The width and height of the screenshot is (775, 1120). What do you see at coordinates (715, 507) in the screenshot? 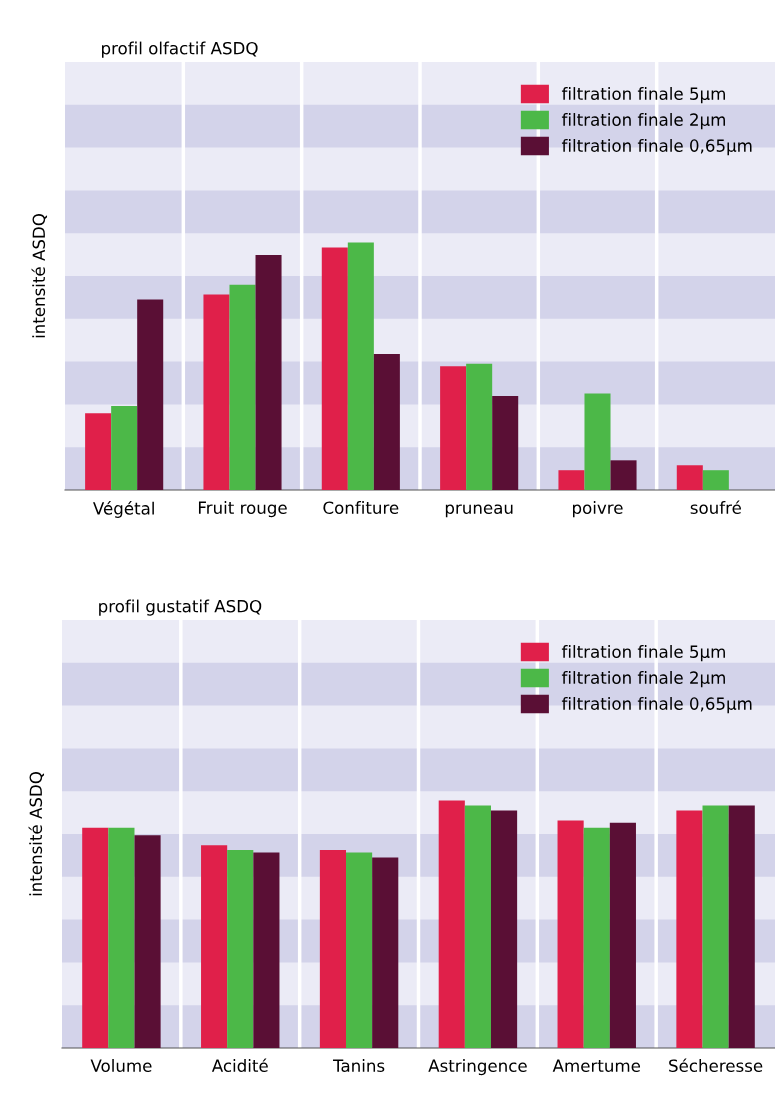
I see `x-tick-label: soufré` at bounding box center [715, 507].